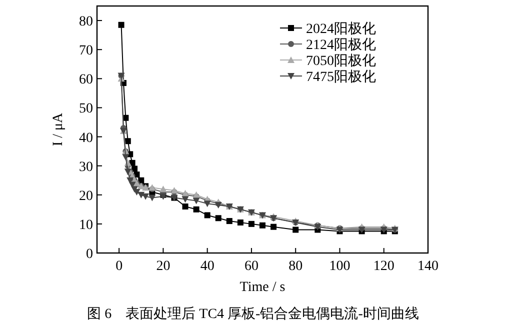  What do you see at coordinates (428, 266) in the screenshot?
I see `x-tick-label: 140` at bounding box center [428, 266].